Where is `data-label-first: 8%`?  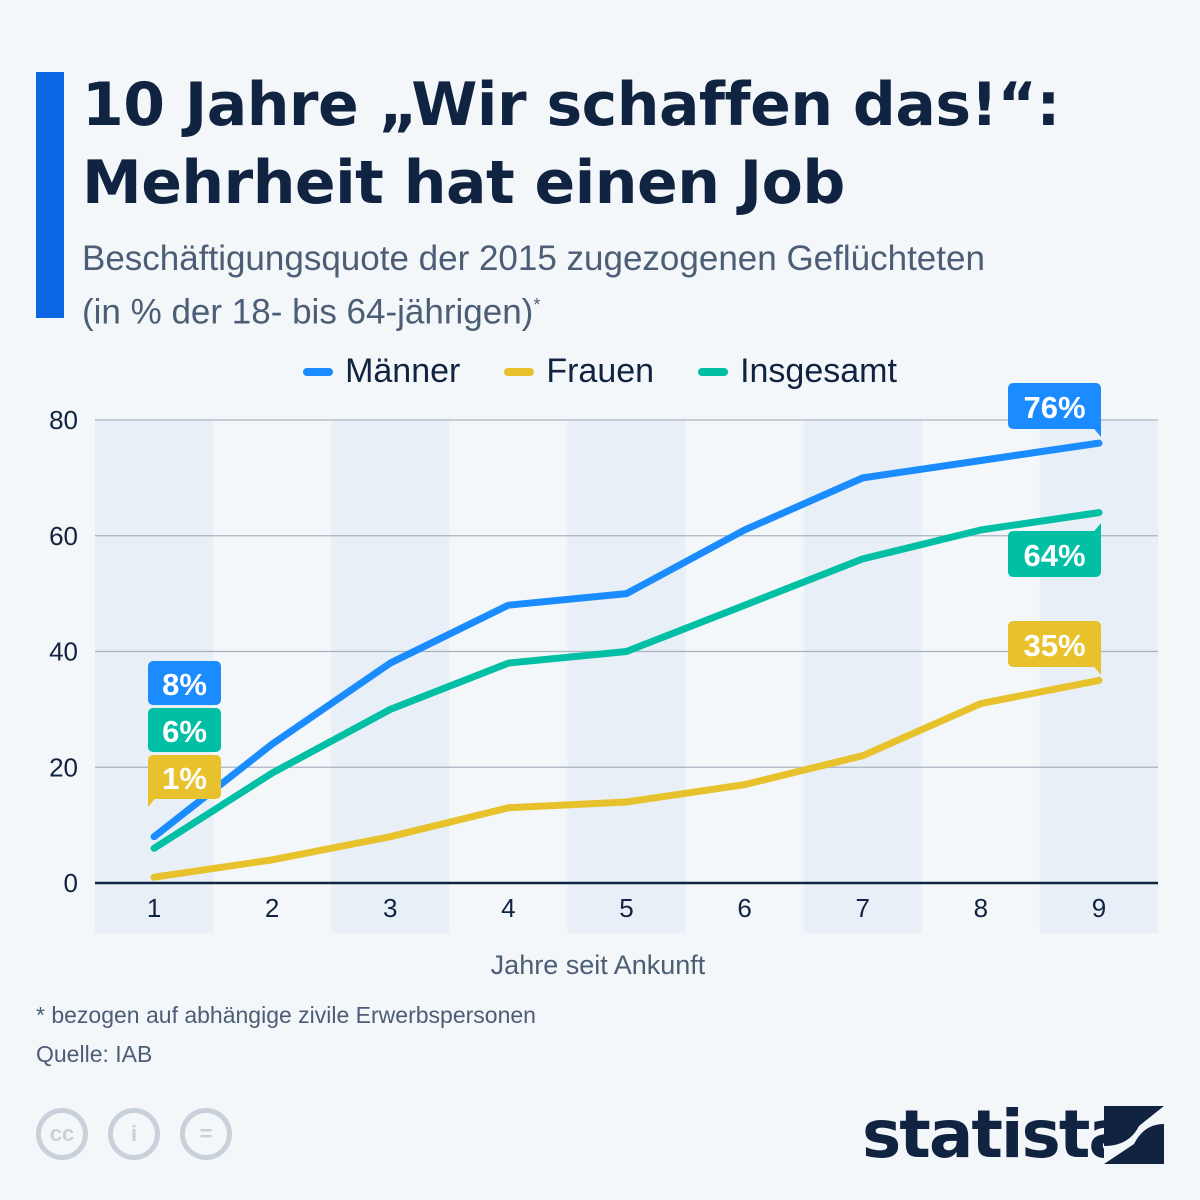 data-label-first: 8% is located at coordinates (184, 684).